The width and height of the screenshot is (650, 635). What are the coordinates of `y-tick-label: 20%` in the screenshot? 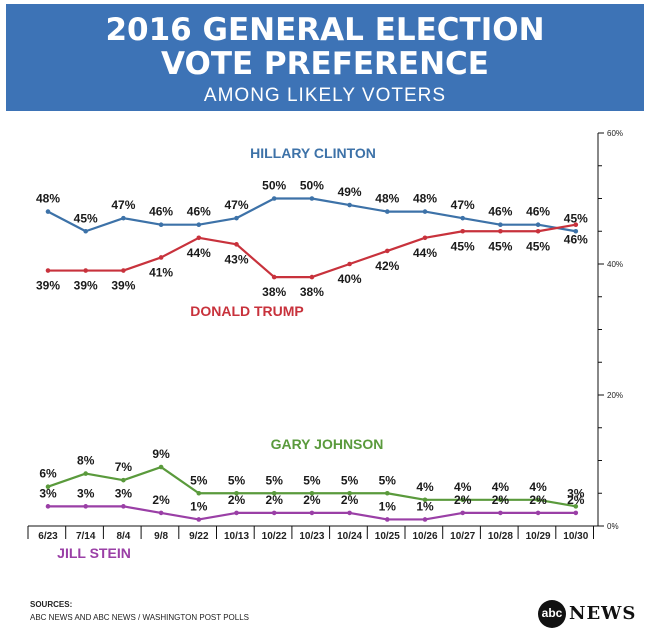 It's located at (615, 395).